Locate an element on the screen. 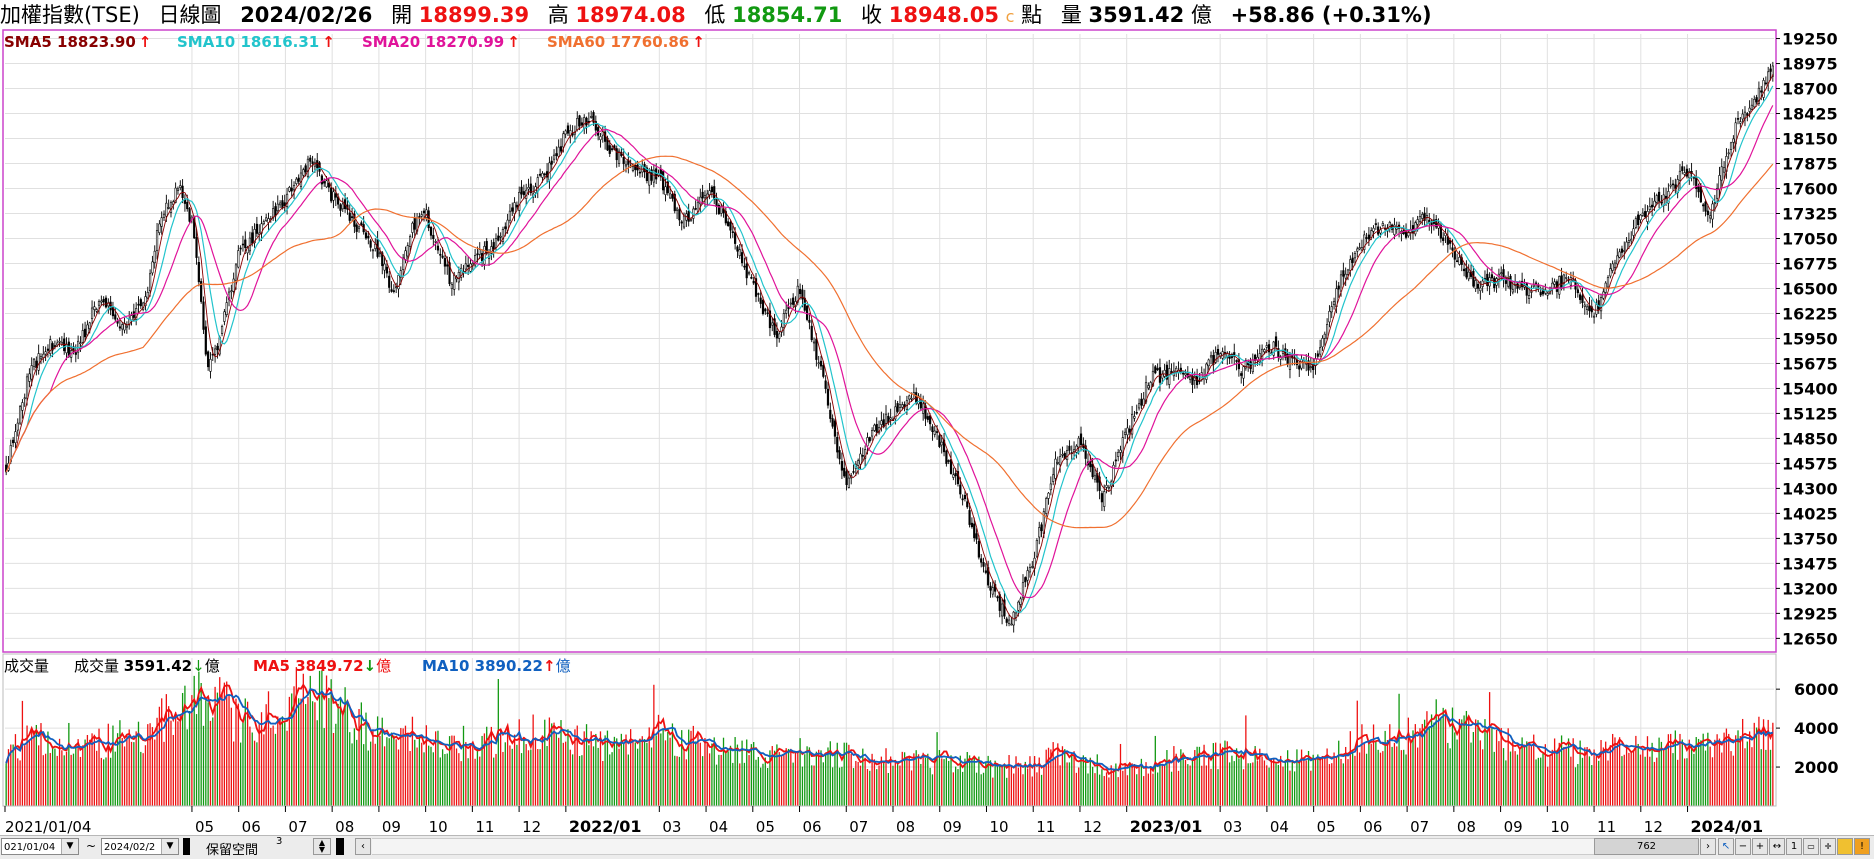 This screenshot has width=1874, height=859. end-date-select: 2024/02/2 ▼ is located at coordinates (140, 846).